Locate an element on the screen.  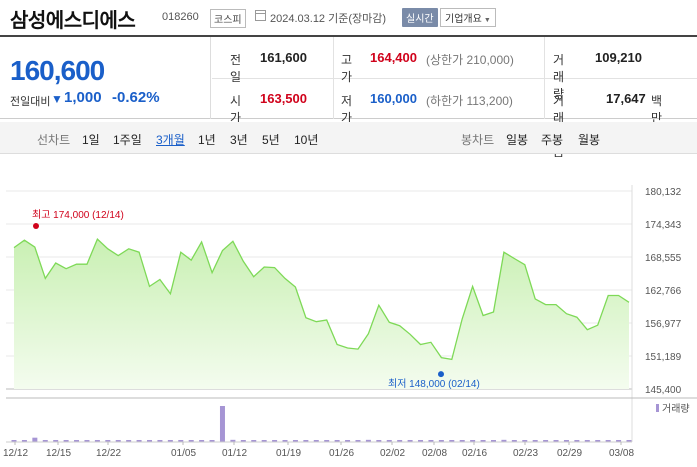
tab-daily-candle: 일봉 is located at coordinates (517, 140).